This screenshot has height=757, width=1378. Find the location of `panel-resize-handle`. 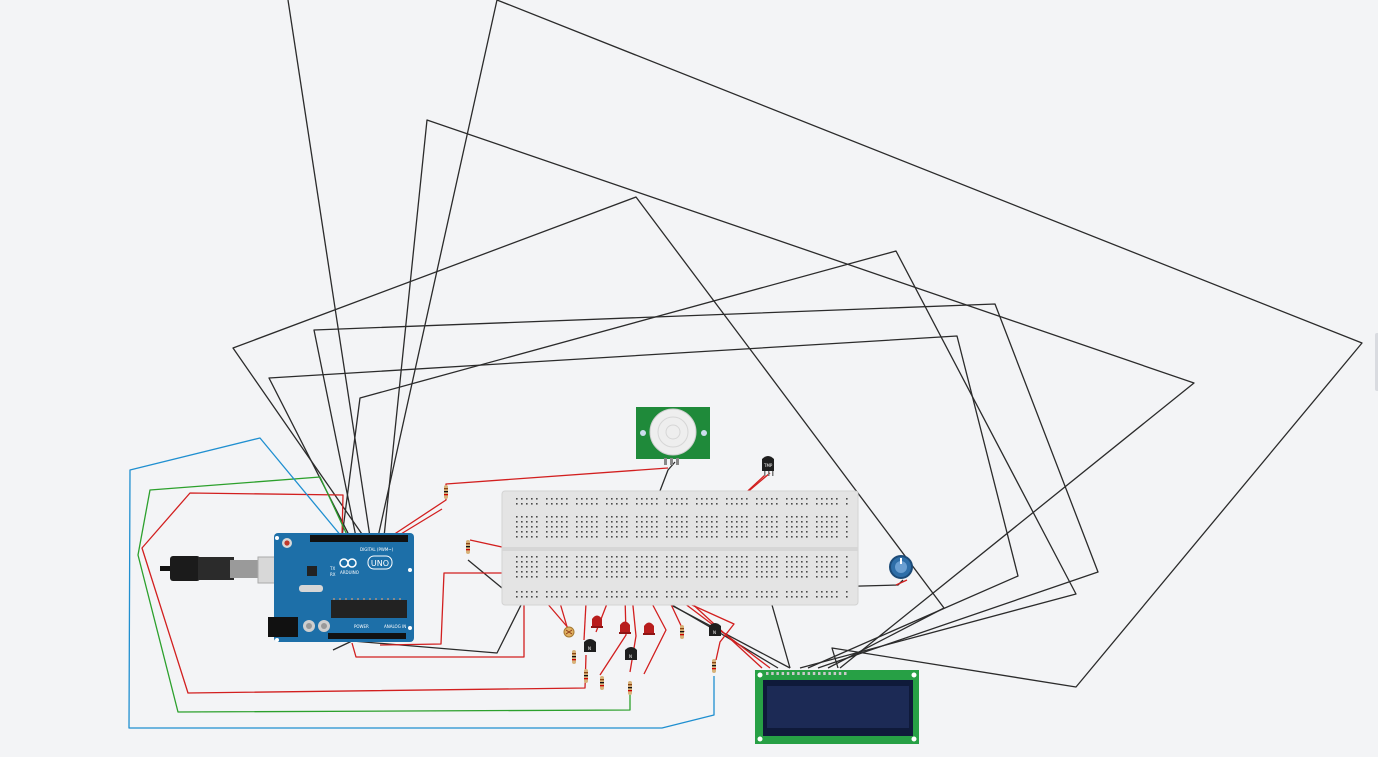

panel-resize-handle is located at coordinates (1376, 362).